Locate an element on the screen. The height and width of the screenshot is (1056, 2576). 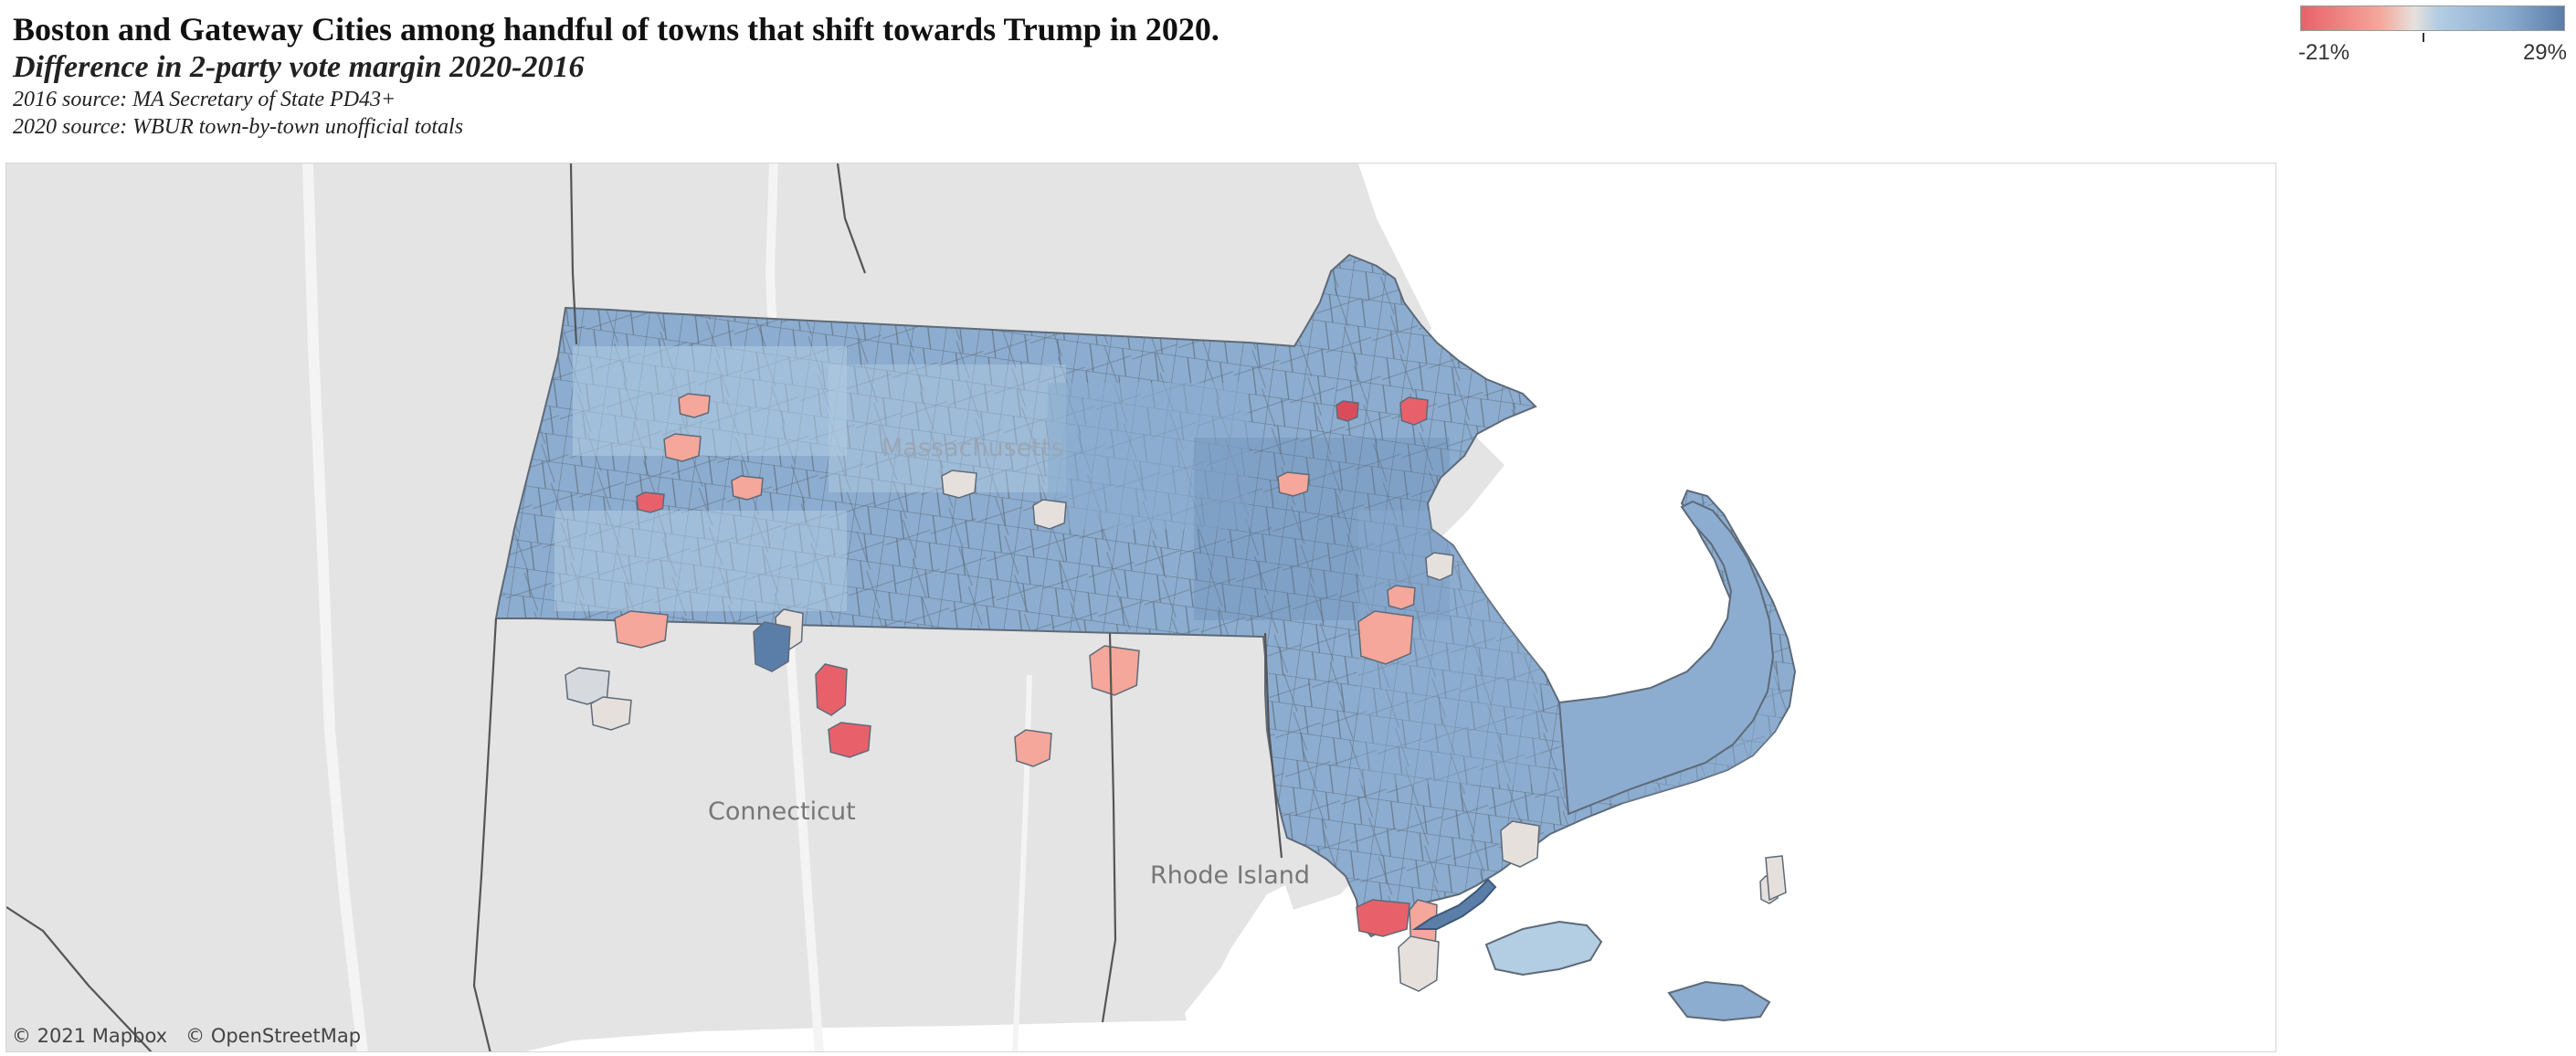
elizabeth-islands is located at coordinates (1454, 904).